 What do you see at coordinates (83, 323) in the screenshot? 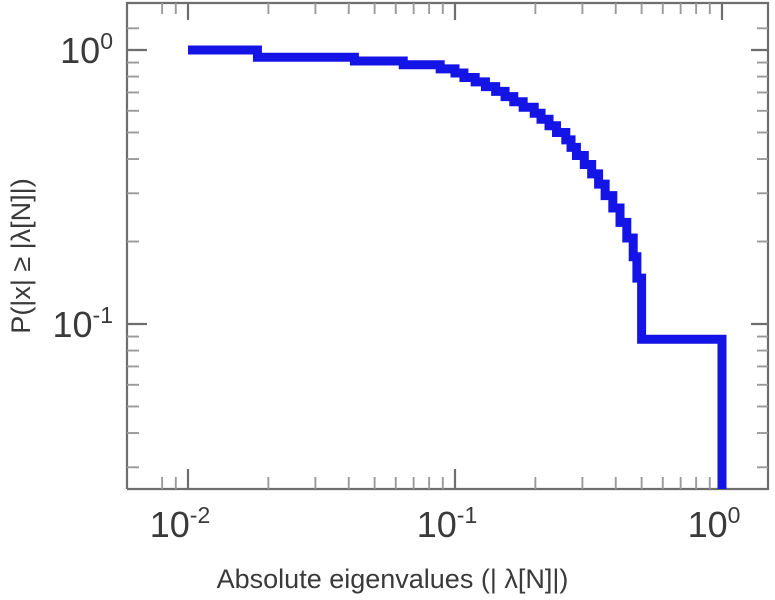
I see `y-tick-label: 10⁻¹` at bounding box center [83, 323].